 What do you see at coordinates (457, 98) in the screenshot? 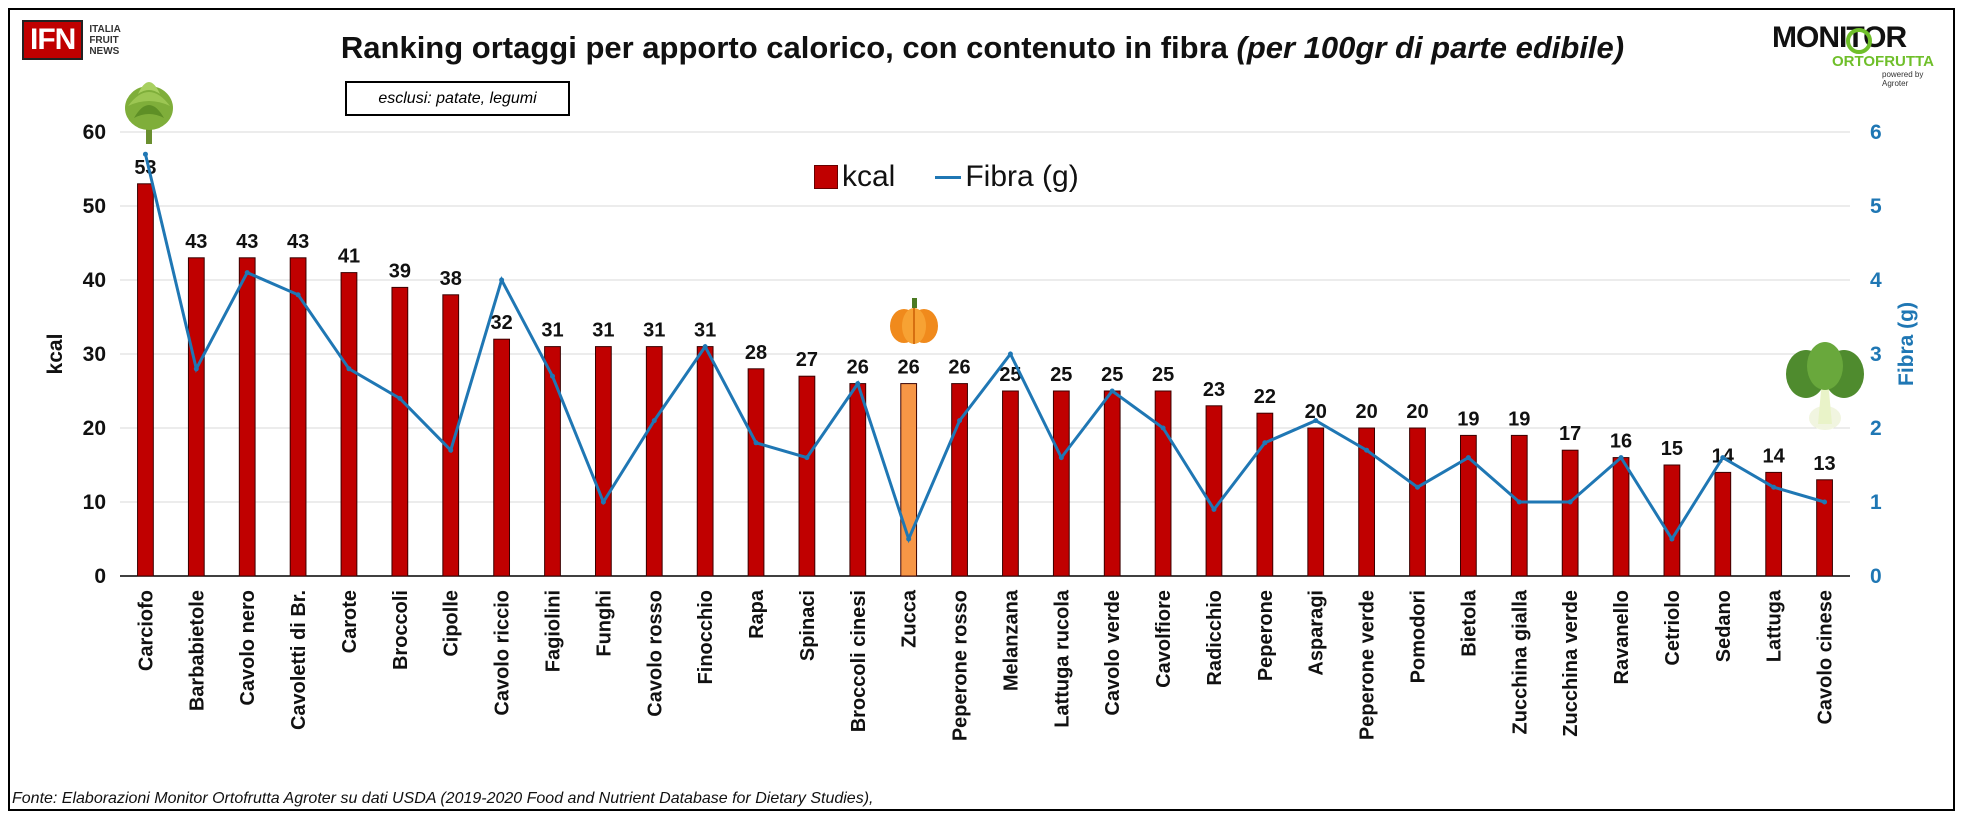
I see `exclusion-note: esclusi: patate, legumi` at bounding box center [457, 98].